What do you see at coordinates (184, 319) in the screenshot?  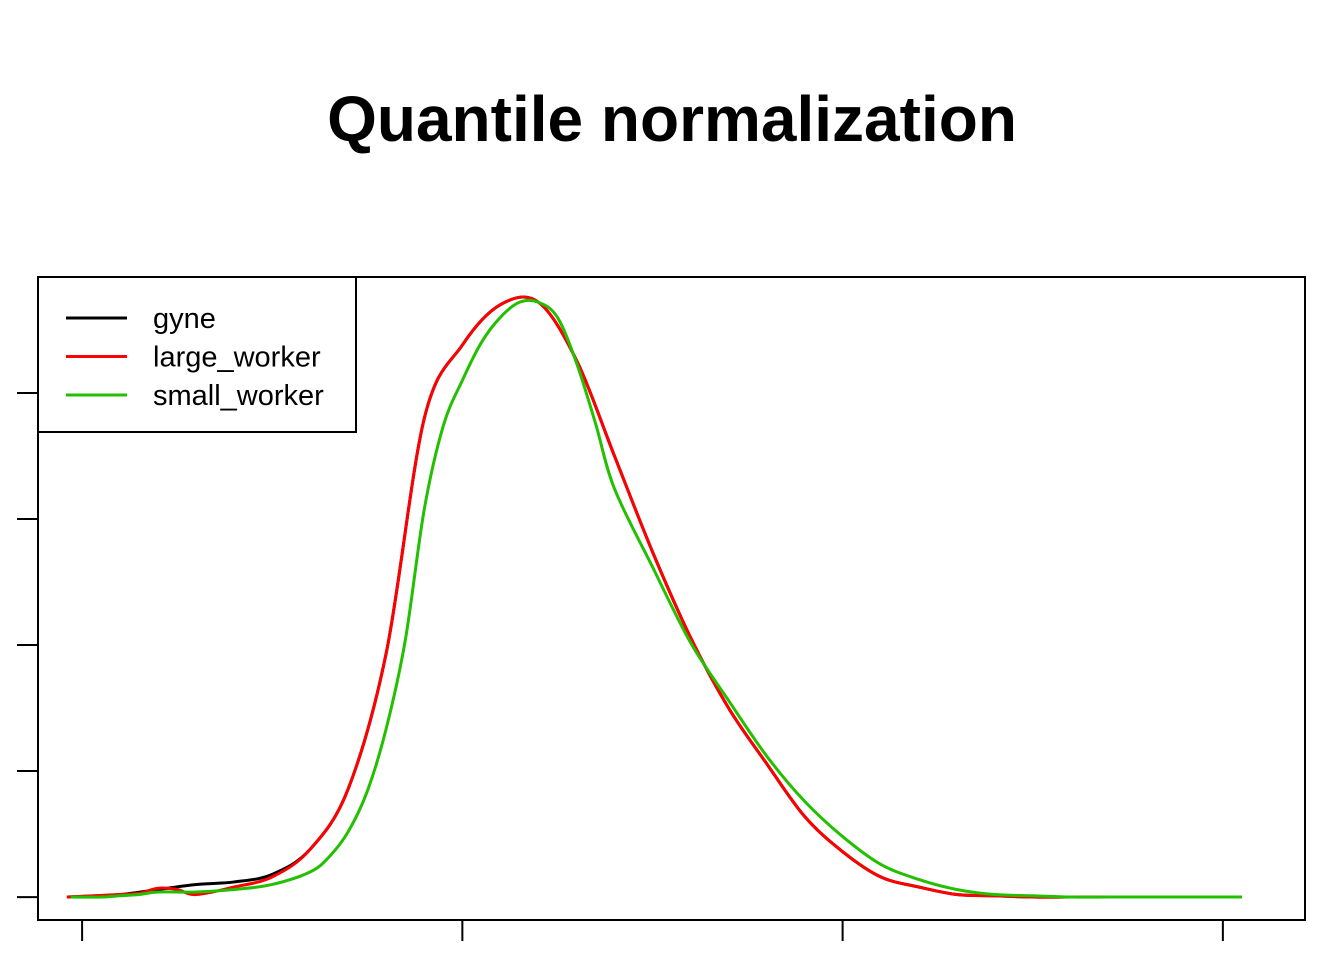 I see `legend-label-gyne: gyne` at bounding box center [184, 319].